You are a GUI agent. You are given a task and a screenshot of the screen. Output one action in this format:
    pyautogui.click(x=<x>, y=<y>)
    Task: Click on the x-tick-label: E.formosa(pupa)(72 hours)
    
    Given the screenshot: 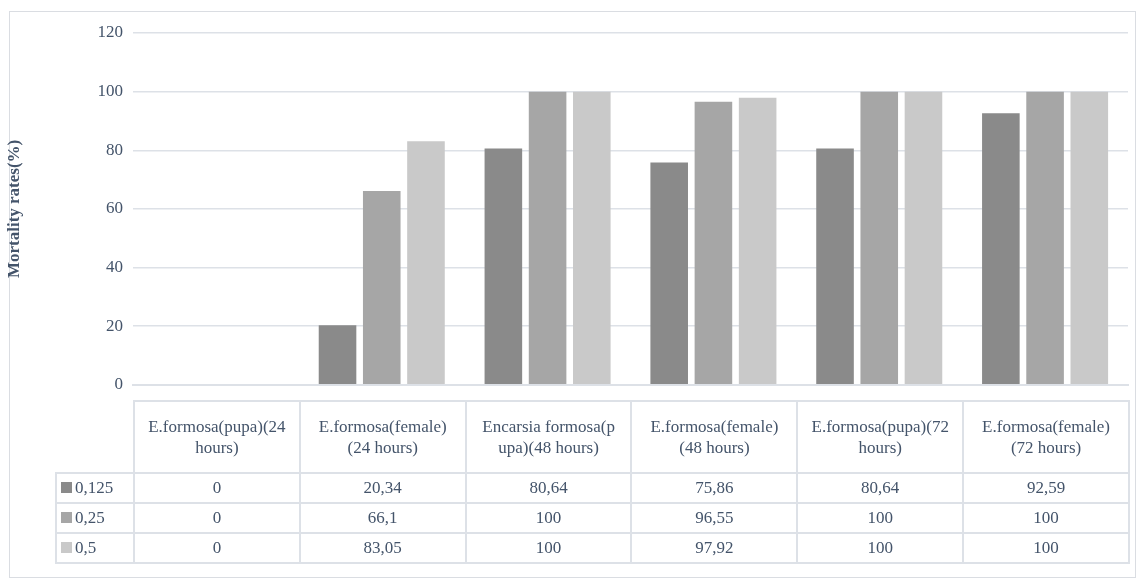 What is the action you would take?
    pyautogui.click(x=880, y=437)
    